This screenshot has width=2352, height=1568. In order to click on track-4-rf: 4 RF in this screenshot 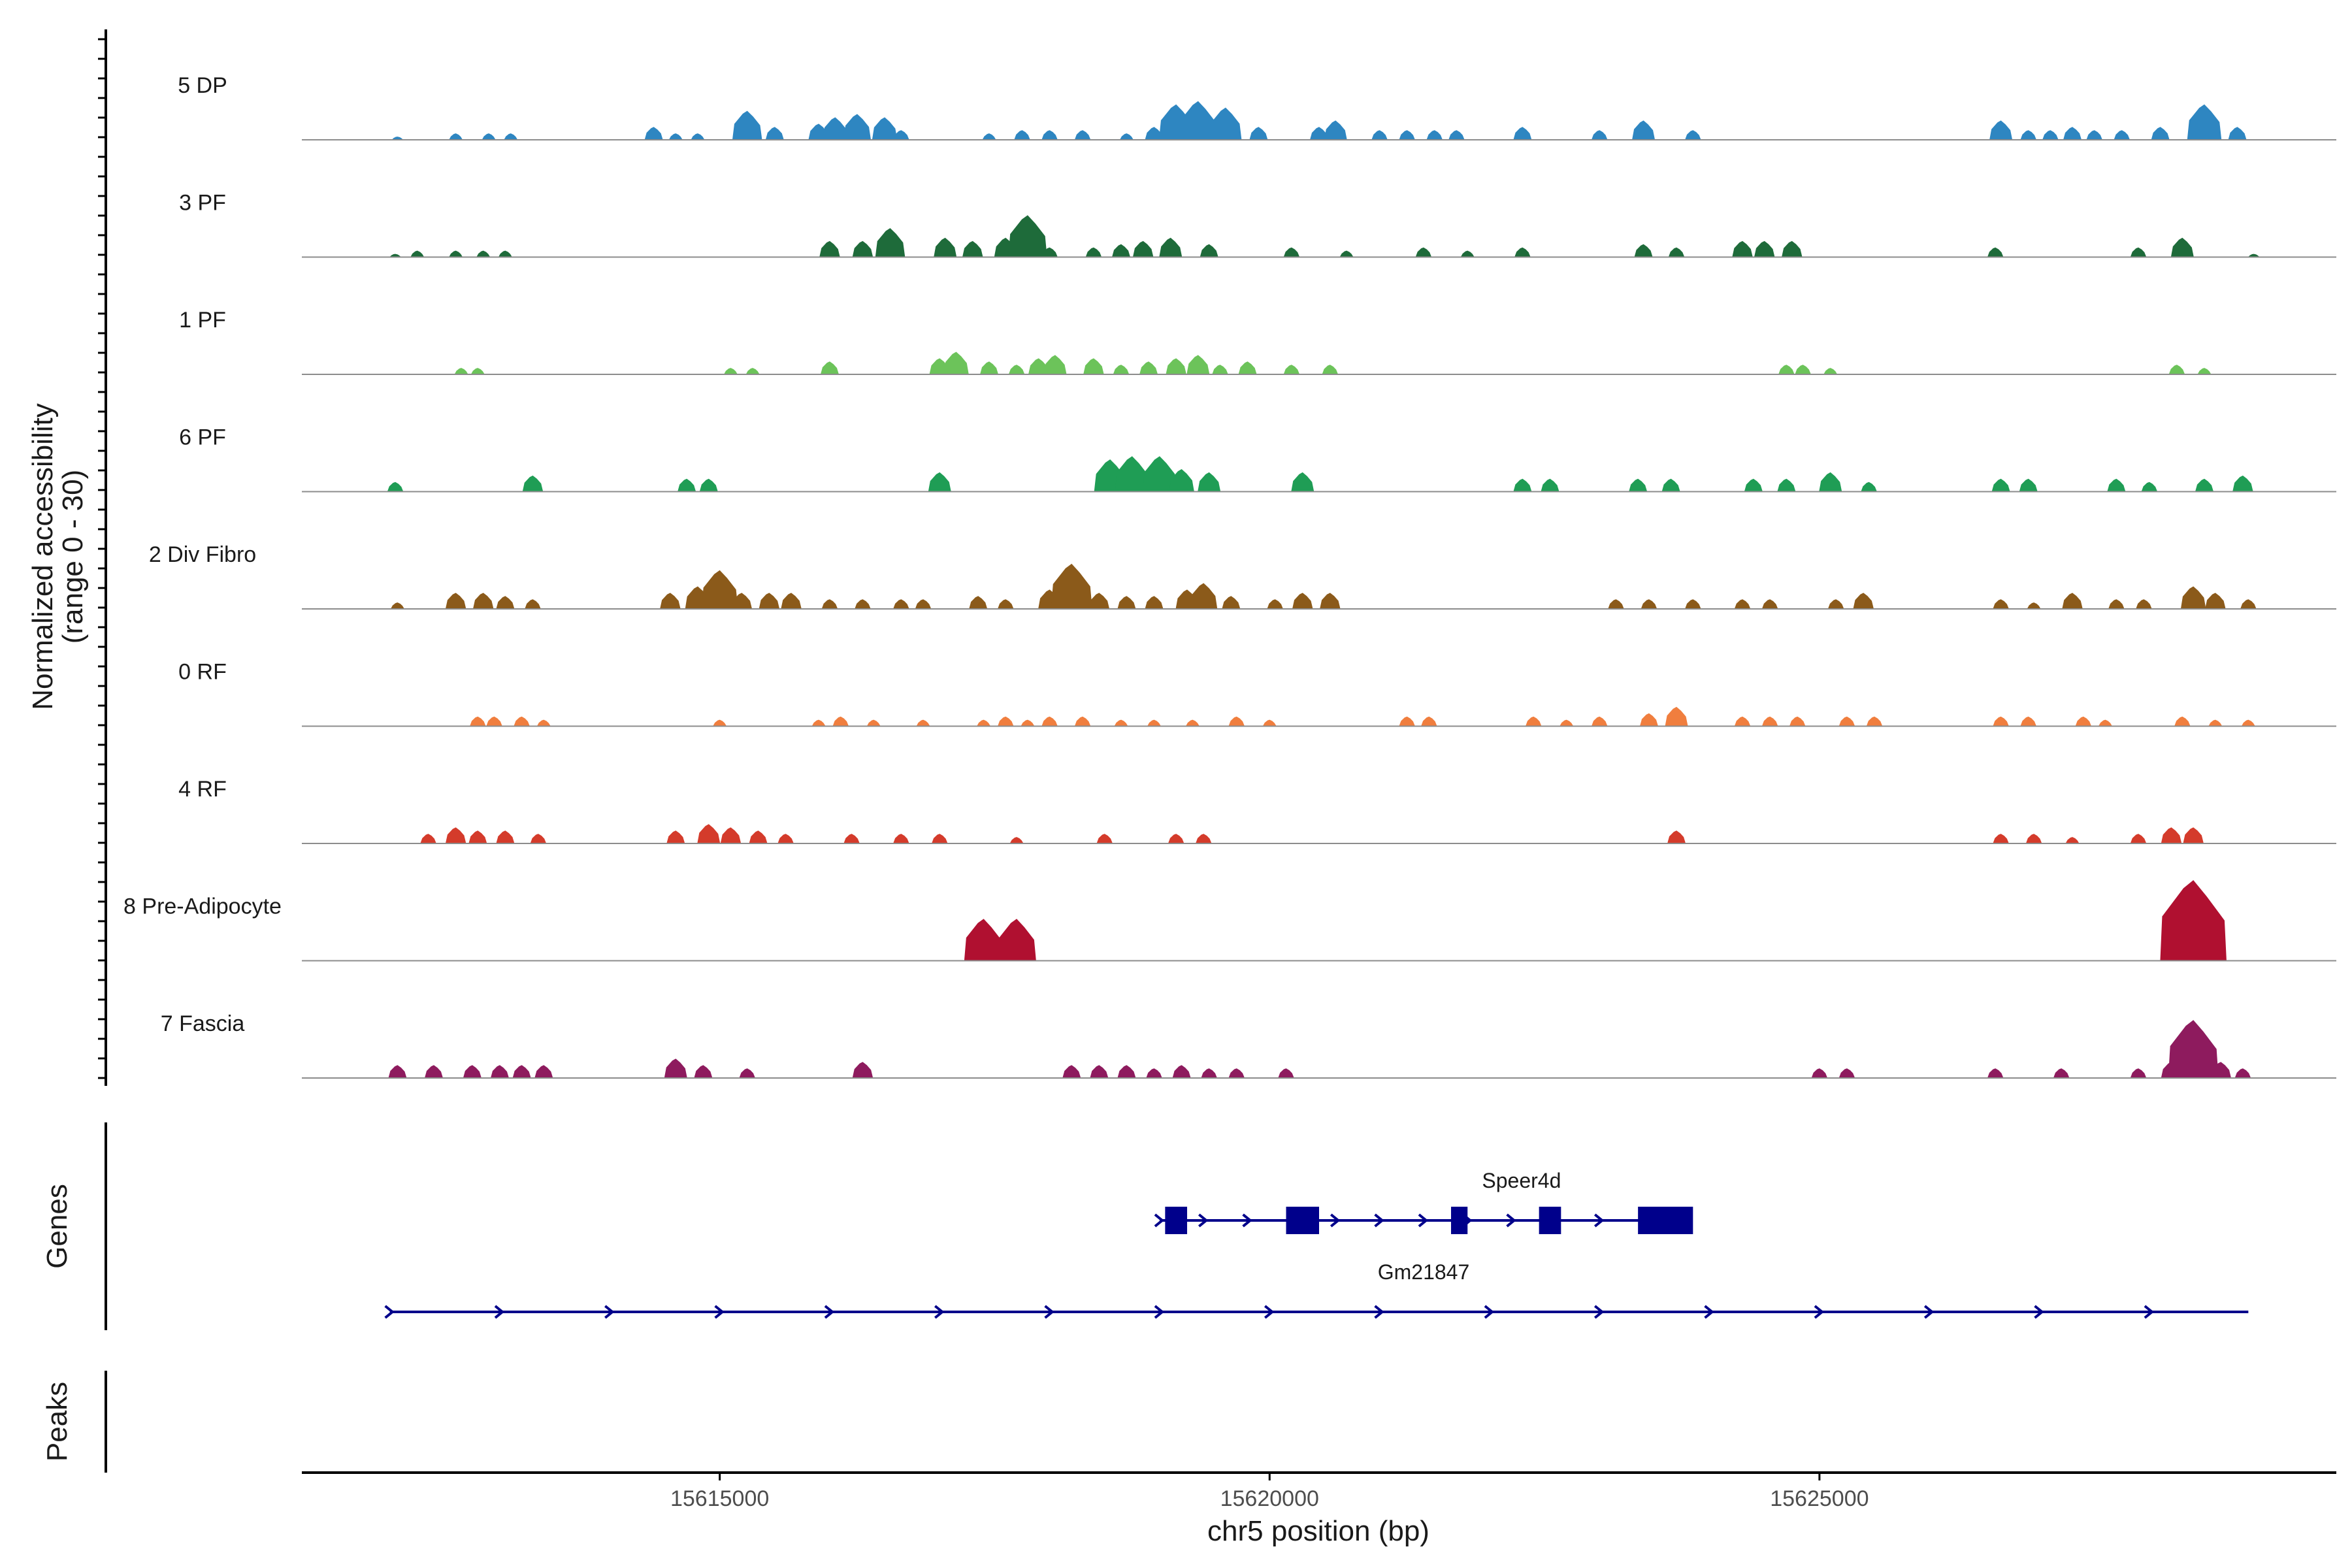, I will do `click(1257, 810)`.